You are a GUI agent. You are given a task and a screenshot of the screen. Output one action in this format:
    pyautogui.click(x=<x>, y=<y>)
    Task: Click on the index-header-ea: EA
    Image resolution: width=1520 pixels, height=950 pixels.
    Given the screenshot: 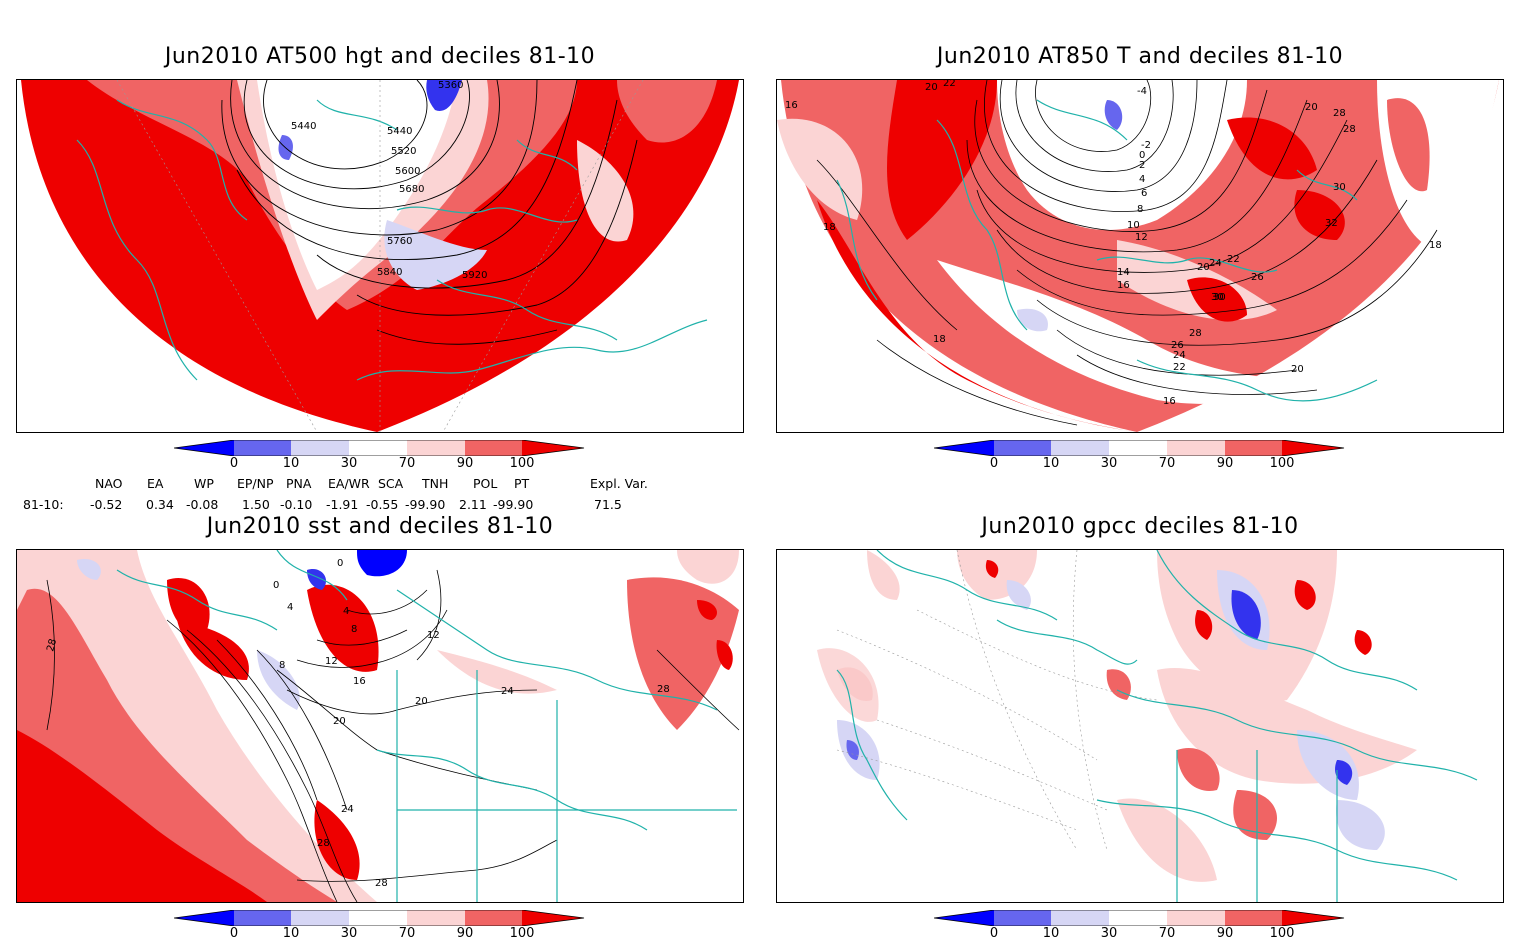 What is the action you would take?
    pyautogui.click(x=155, y=483)
    